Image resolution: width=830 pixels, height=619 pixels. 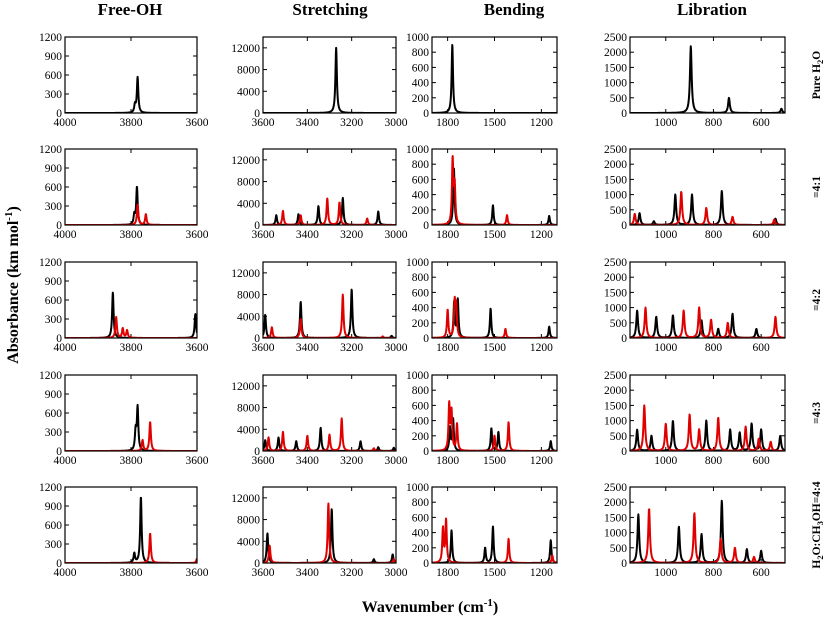 What do you see at coordinates (197, 235) in the screenshot?
I see `x-tick-label-r2-free-oh-3600: 3600` at bounding box center [197, 235].